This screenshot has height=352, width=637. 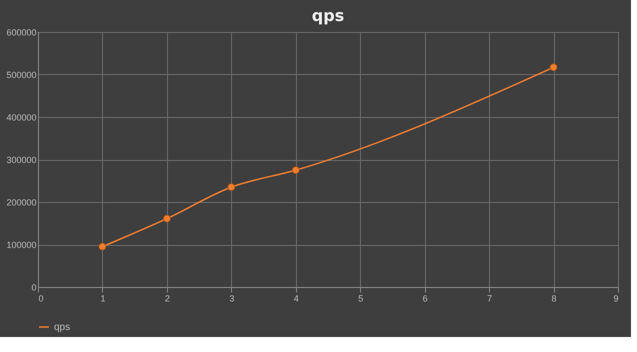 I want to click on x-tick-label: 8, so click(x=554, y=299).